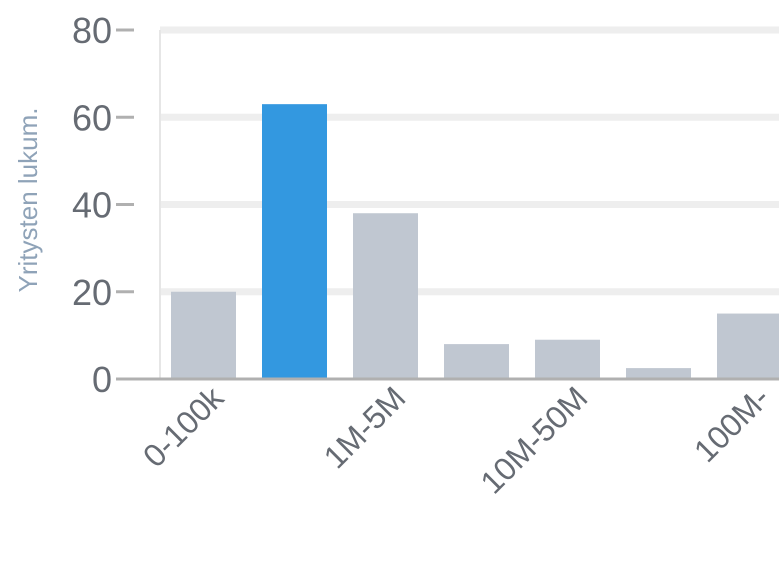  Describe the element at coordinates (533, 439) in the screenshot. I see `x-tick-label: 10M-50M` at that location.